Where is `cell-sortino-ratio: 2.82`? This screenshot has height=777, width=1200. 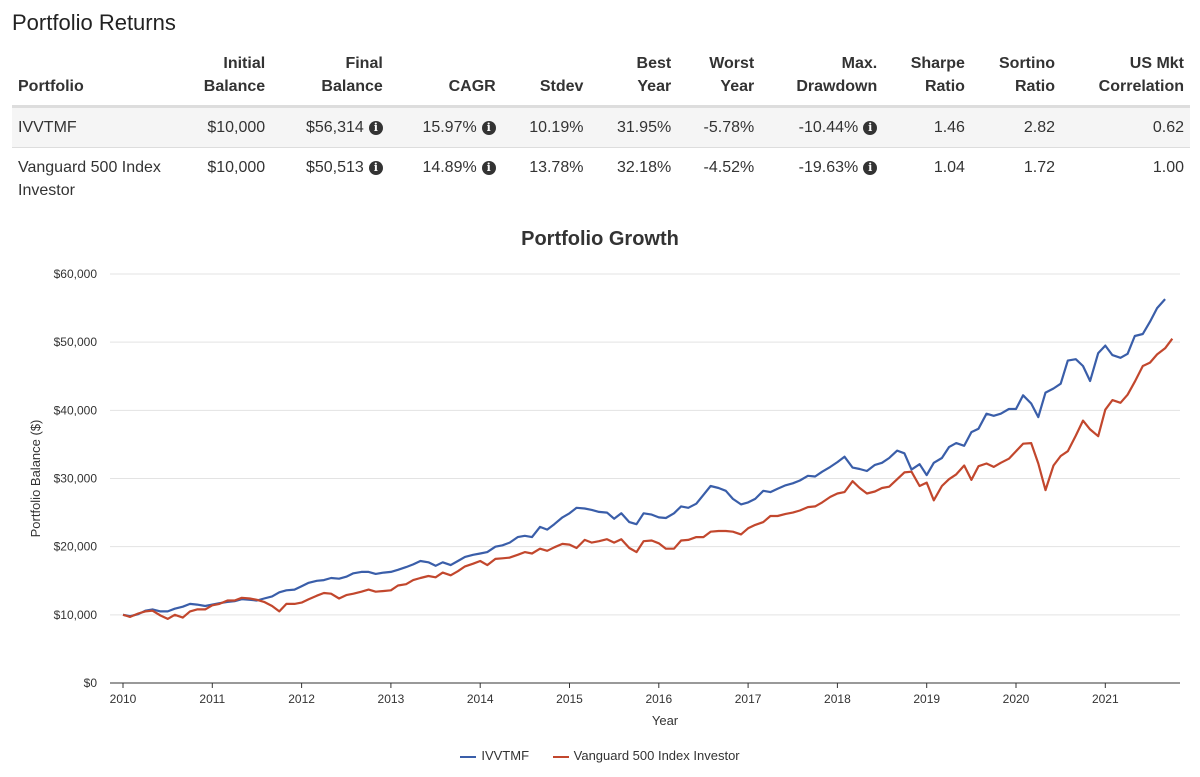 cell-sortino-ratio: 2.82 is located at coordinates (1015, 127).